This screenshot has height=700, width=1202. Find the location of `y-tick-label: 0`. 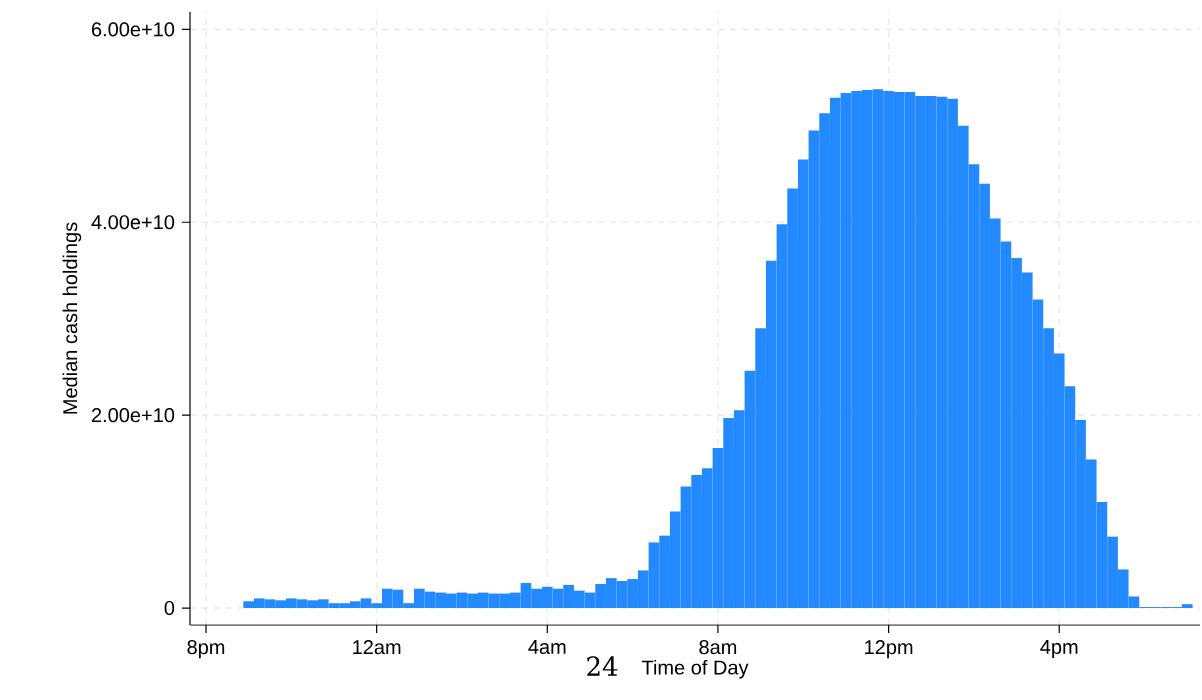

y-tick-label: 0 is located at coordinates (169, 608).